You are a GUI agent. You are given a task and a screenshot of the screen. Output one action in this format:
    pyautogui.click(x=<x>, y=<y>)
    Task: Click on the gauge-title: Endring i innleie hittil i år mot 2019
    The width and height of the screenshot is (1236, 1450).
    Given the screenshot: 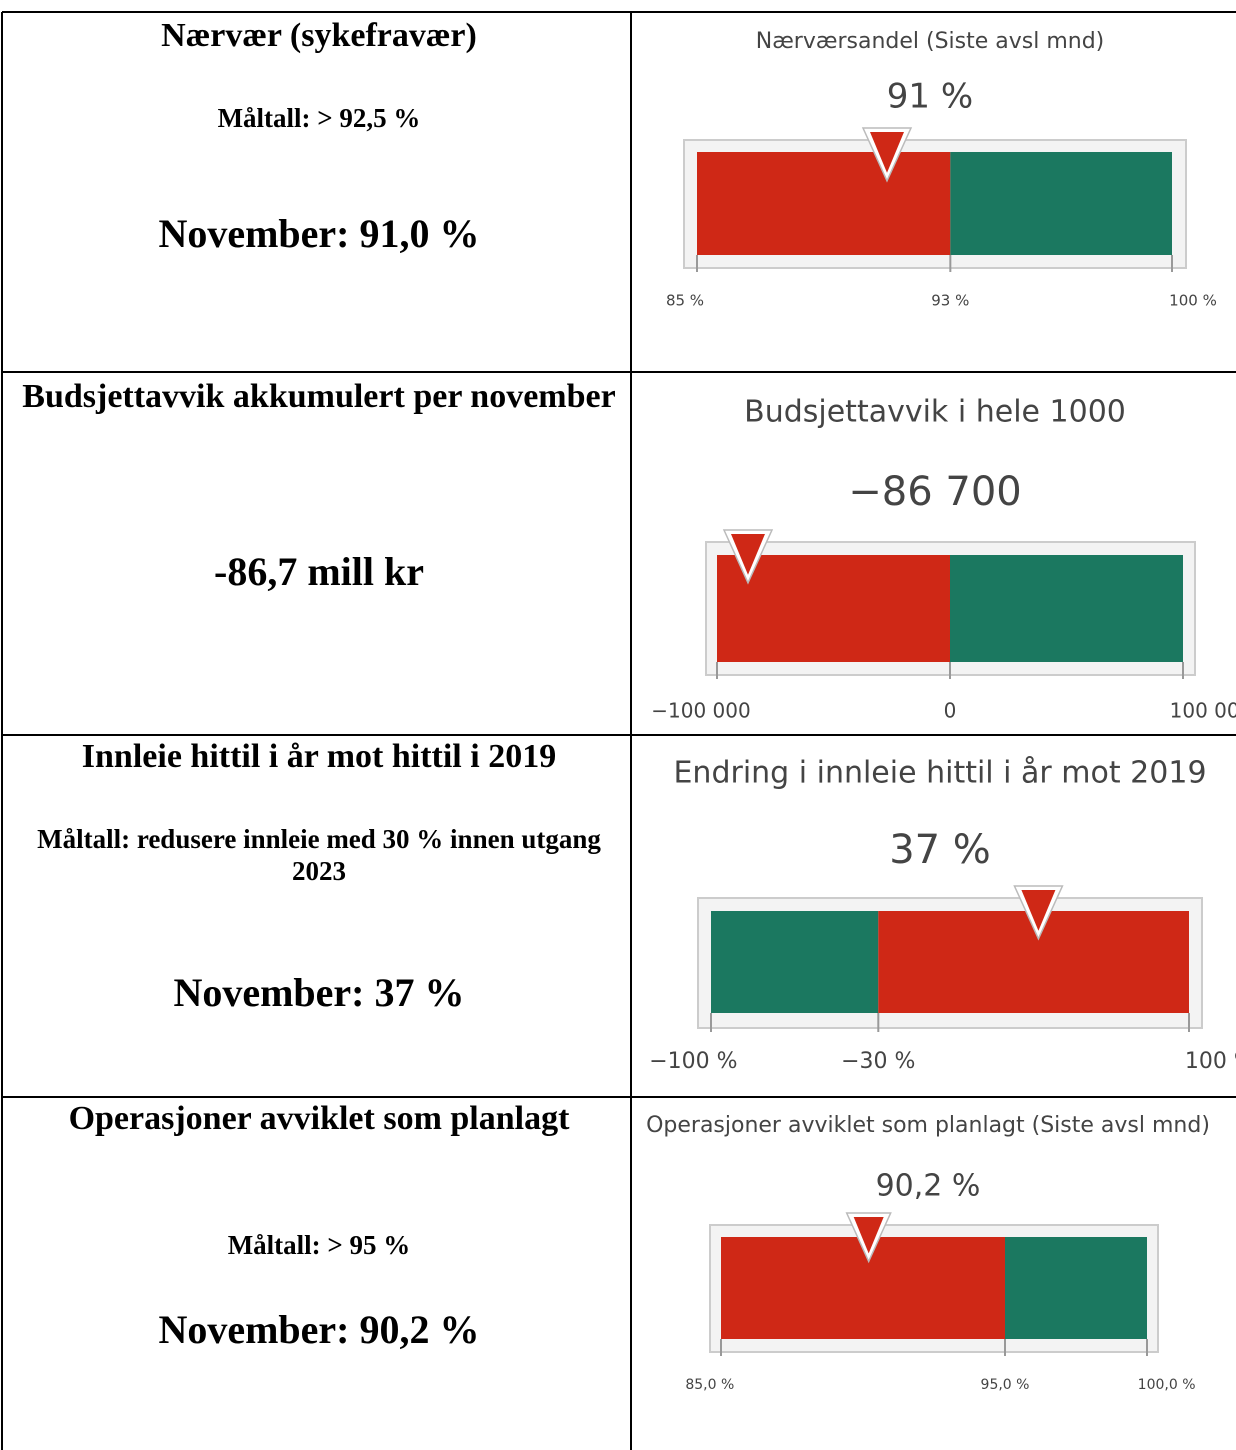 What is the action you would take?
    pyautogui.click(x=939, y=773)
    